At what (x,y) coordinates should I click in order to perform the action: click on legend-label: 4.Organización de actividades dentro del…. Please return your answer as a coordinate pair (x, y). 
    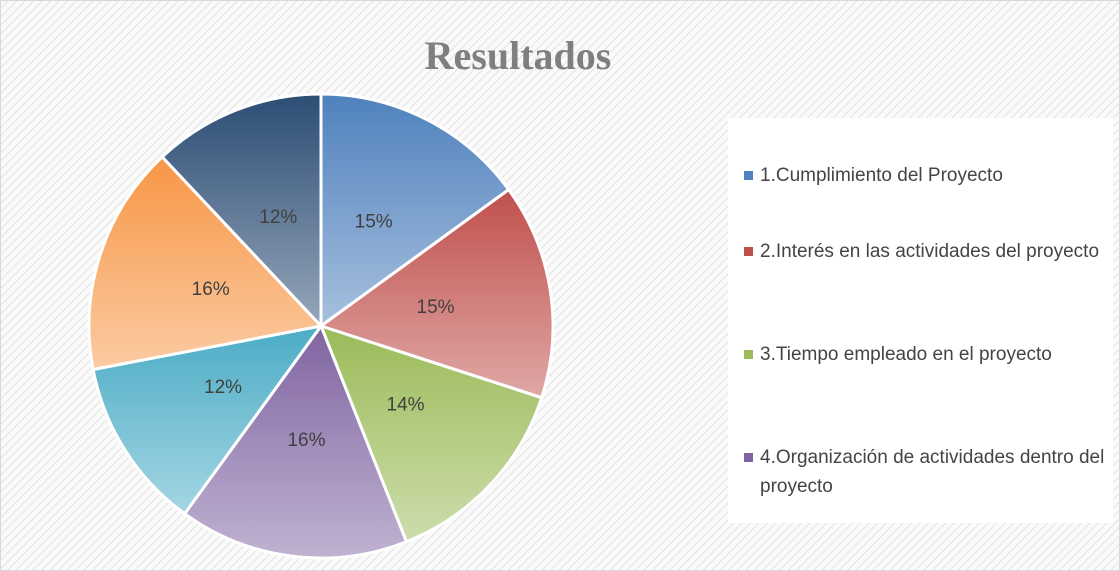
    Looking at the image, I should click on (932, 472).